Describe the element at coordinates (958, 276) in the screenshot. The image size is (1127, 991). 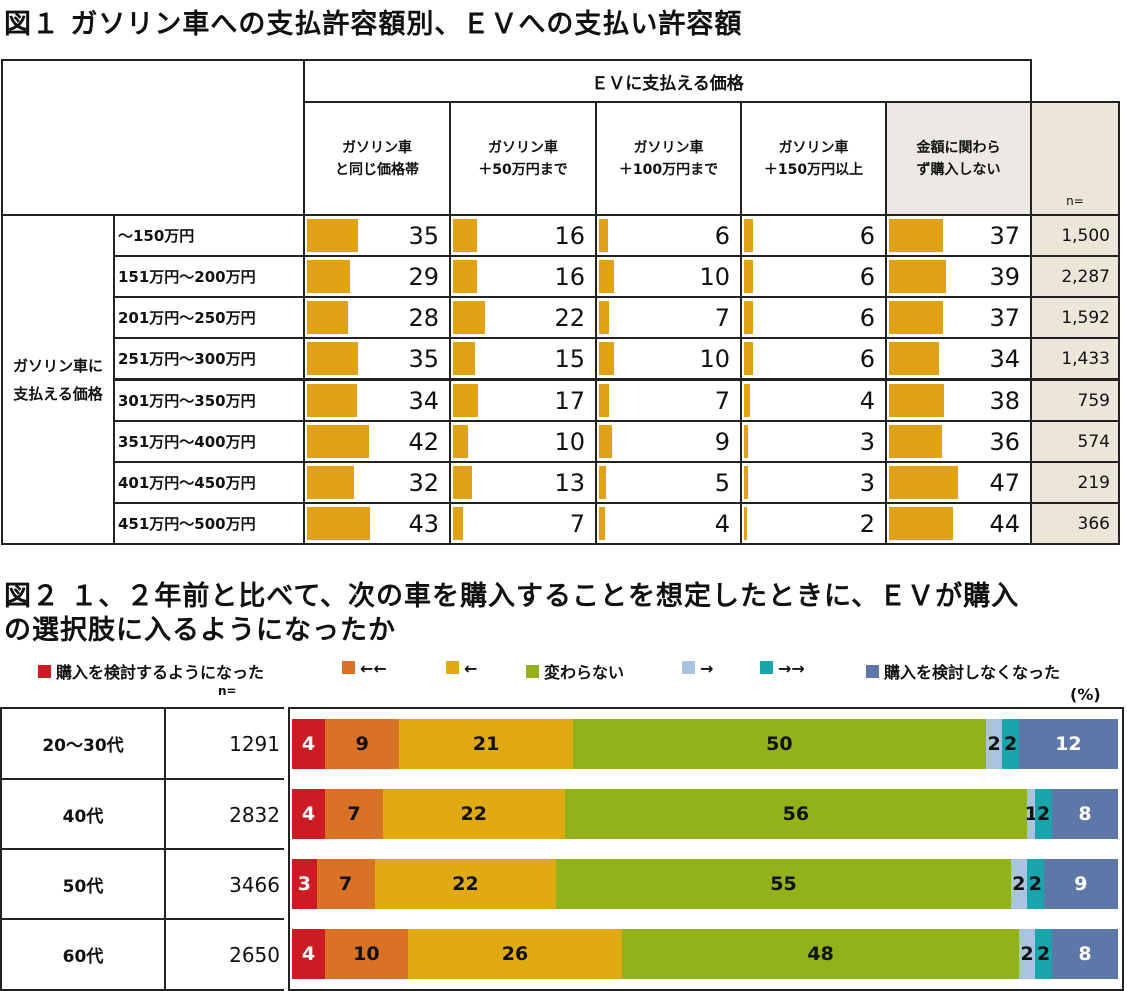
I see `data-cell: 39` at that location.